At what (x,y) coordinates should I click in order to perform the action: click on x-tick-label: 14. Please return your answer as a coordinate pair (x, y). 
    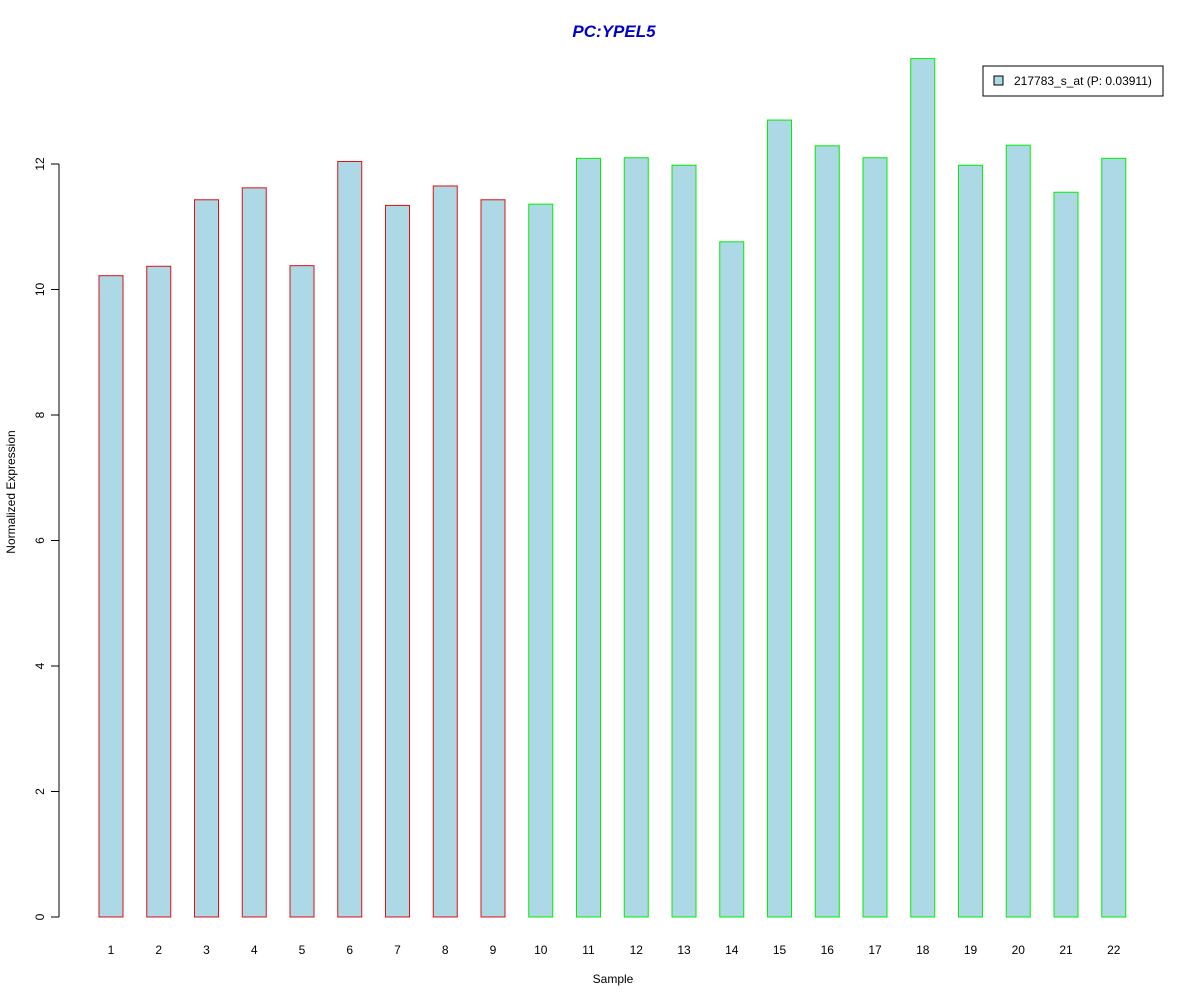
    Looking at the image, I should click on (732, 950).